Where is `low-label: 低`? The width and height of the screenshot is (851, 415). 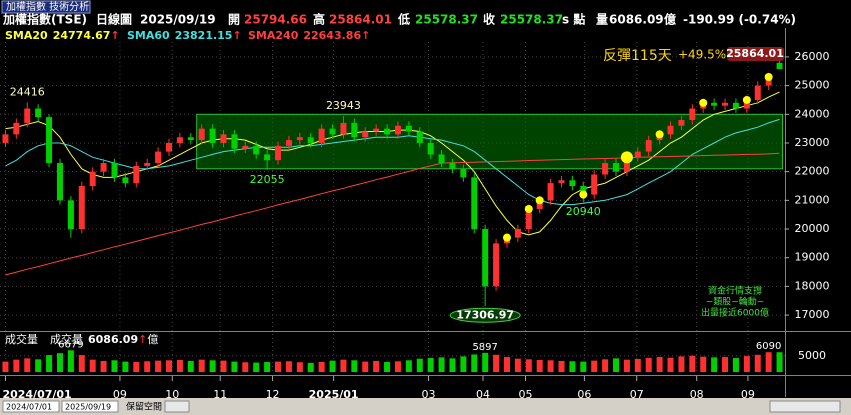
low-label: 低 is located at coordinates (403, 19).